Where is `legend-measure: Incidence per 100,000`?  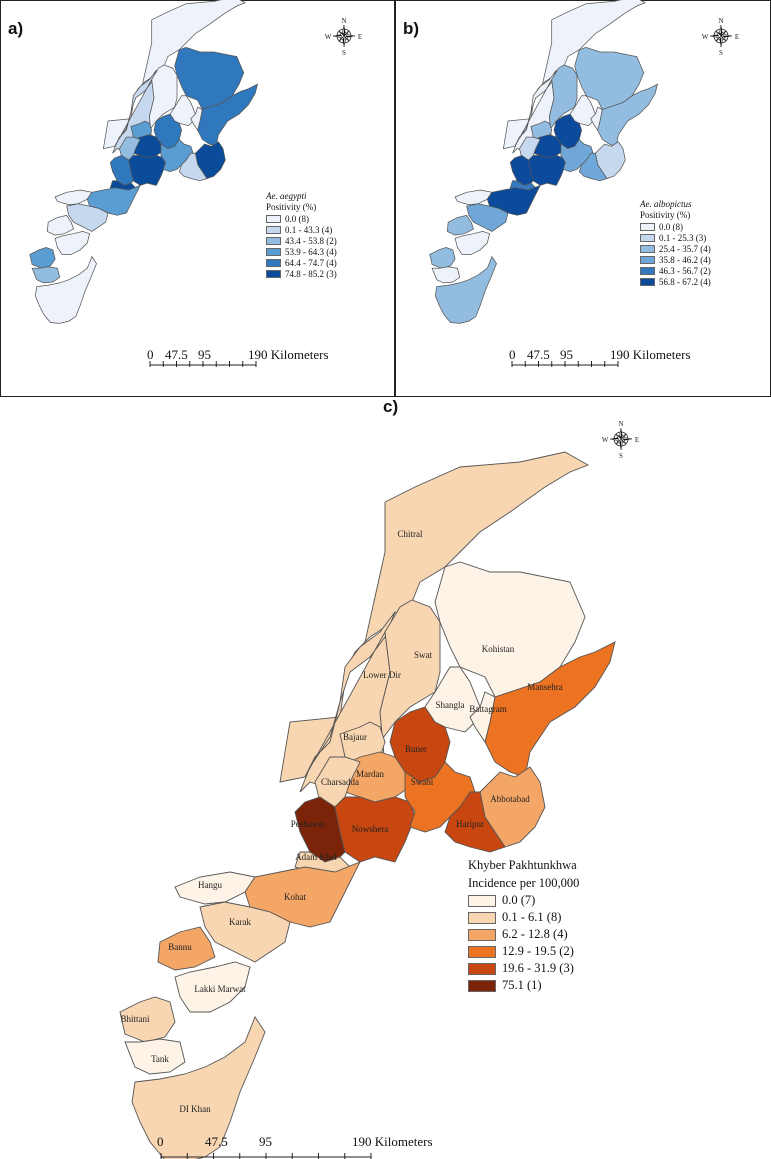 legend-measure: Incidence per 100,000 is located at coordinates (524, 883).